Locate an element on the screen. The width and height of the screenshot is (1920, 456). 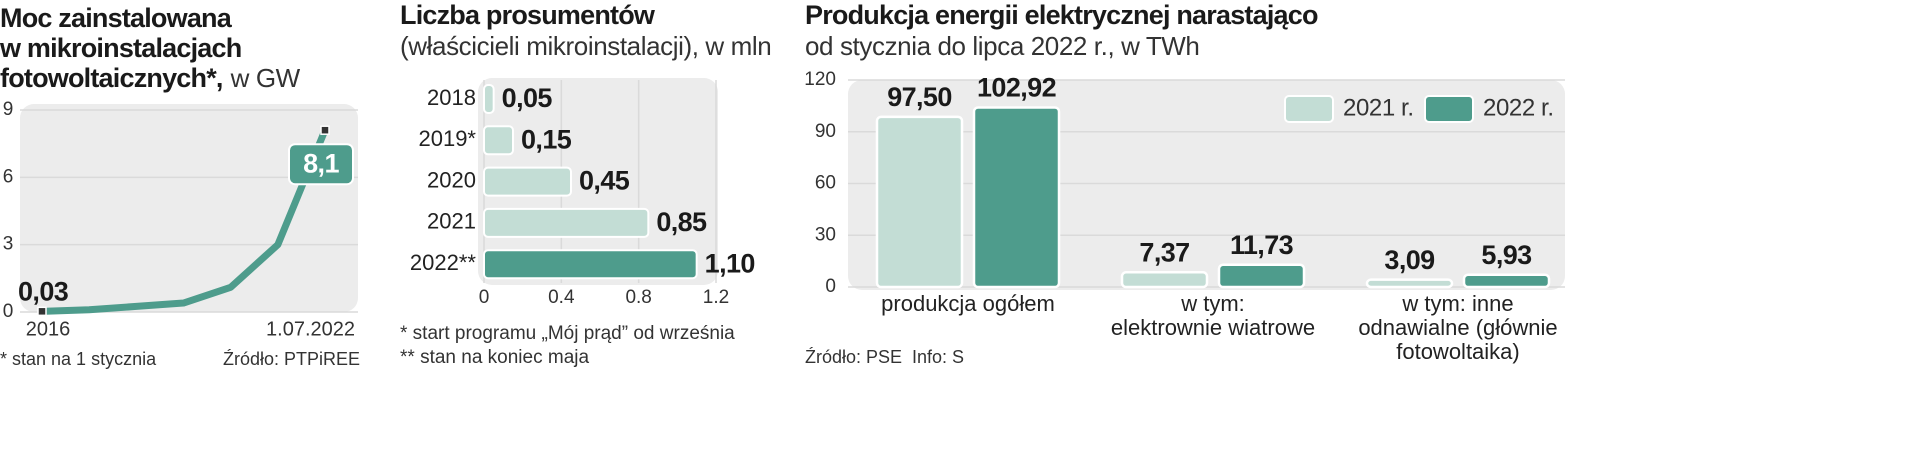
value-label: 11,73 is located at coordinates (1262, 245).